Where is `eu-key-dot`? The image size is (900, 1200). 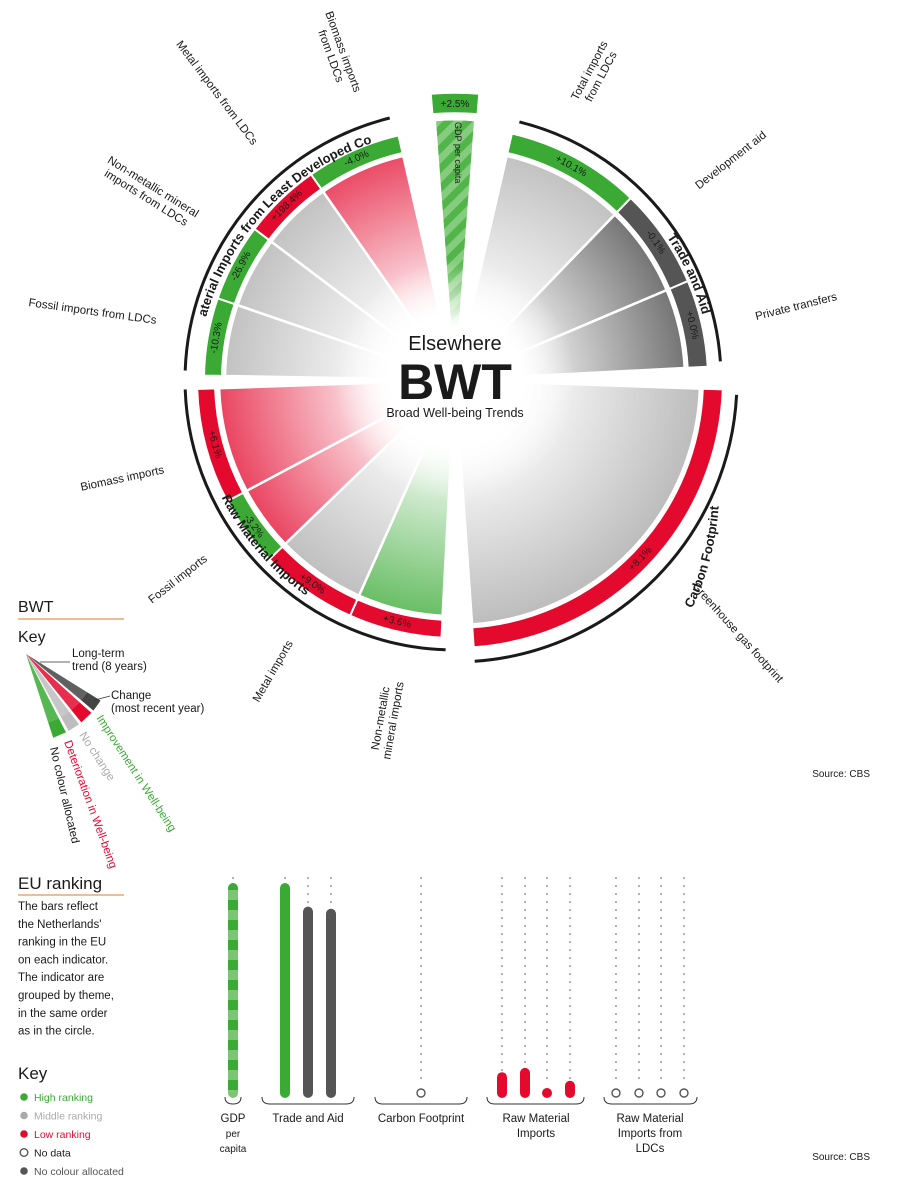
eu-key-dot is located at coordinates (24, 1171).